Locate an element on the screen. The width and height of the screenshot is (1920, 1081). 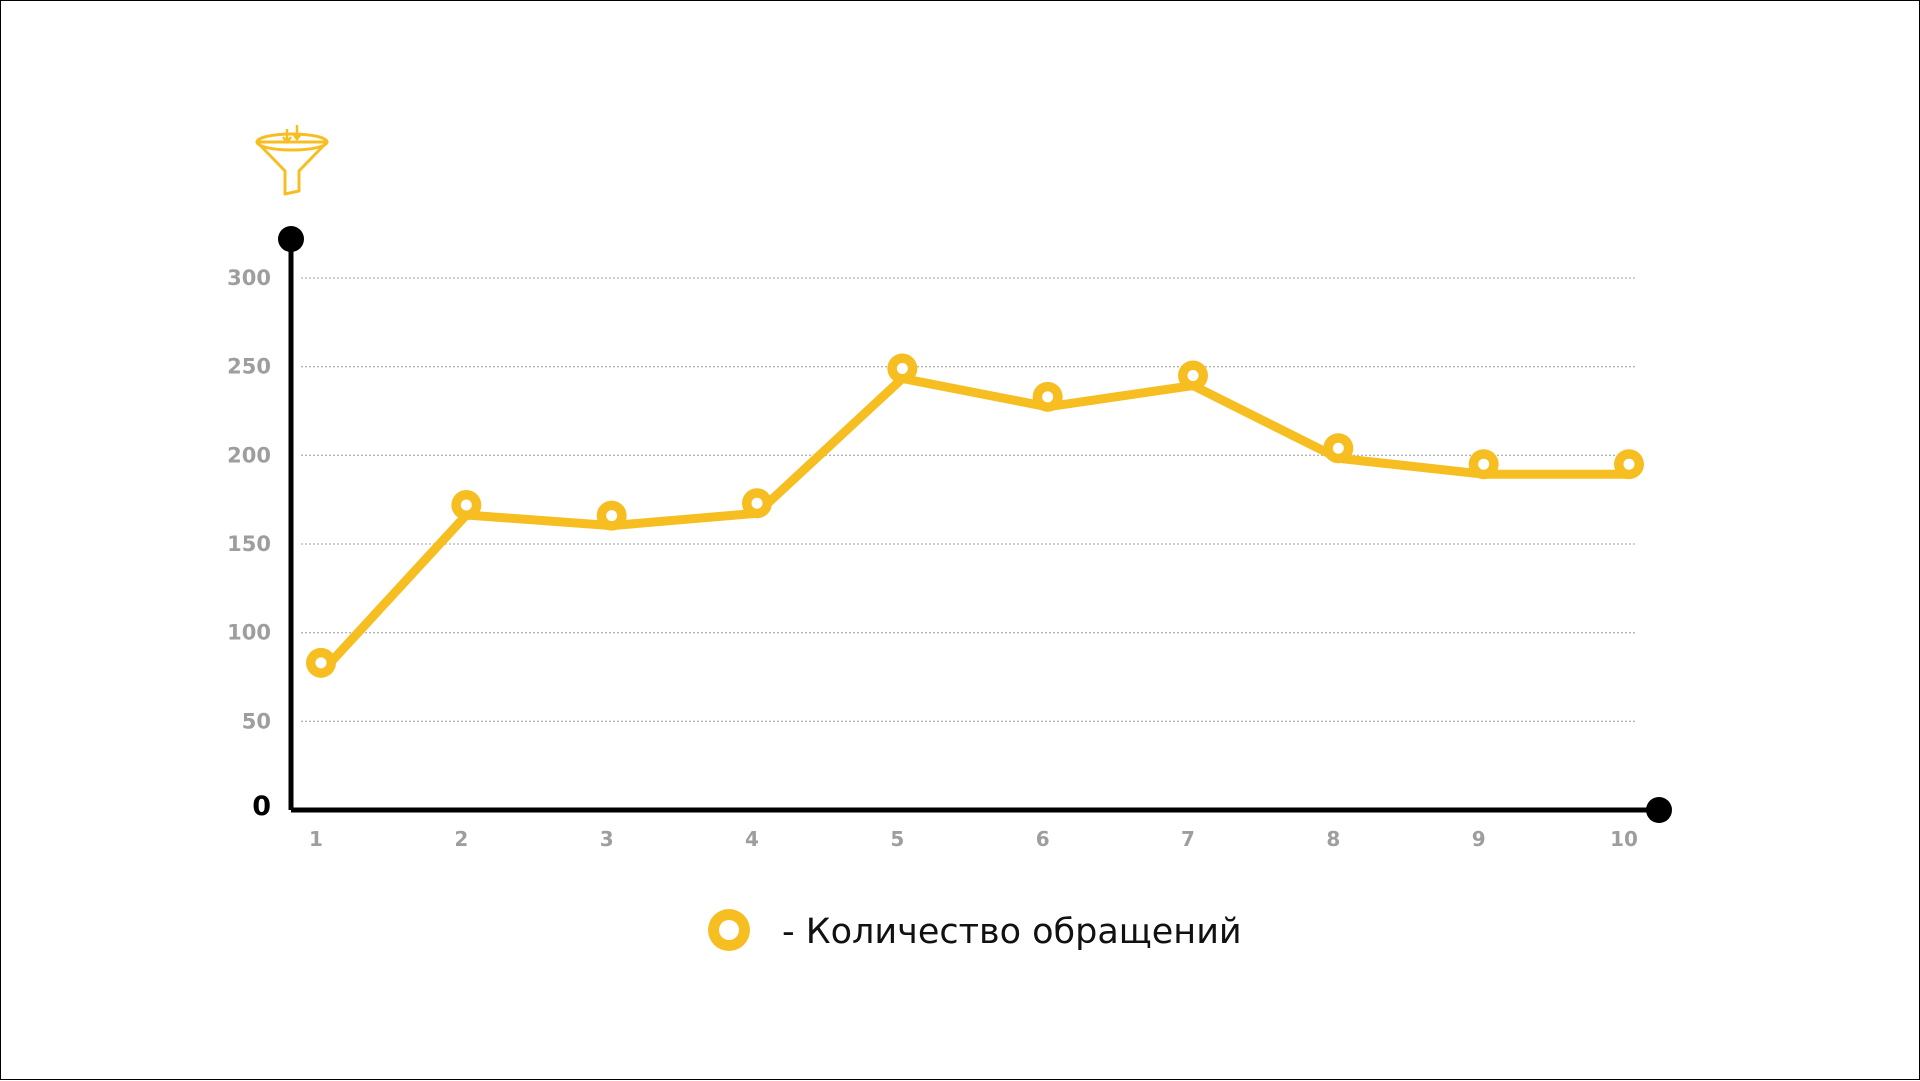
x-tick-label: 9 is located at coordinates (1479, 839).